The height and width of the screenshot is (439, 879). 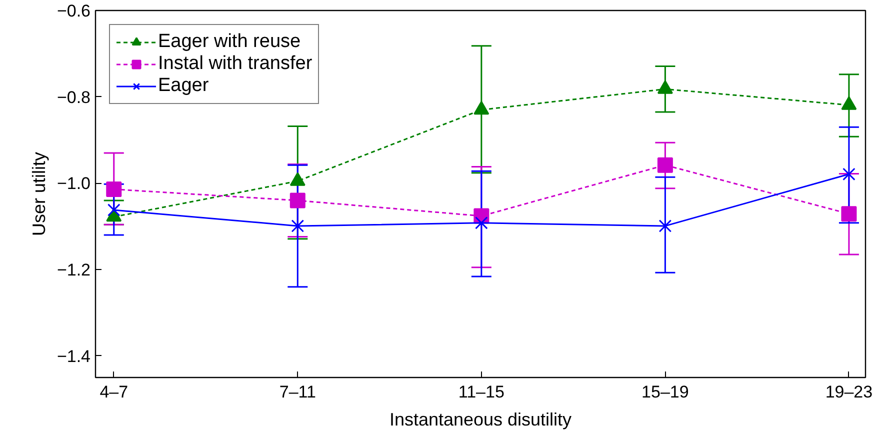 What do you see at coordinates (235, 64) in the screenshot?
I see `legend-label: Instal with transfer` at bounding box center [235, 64].